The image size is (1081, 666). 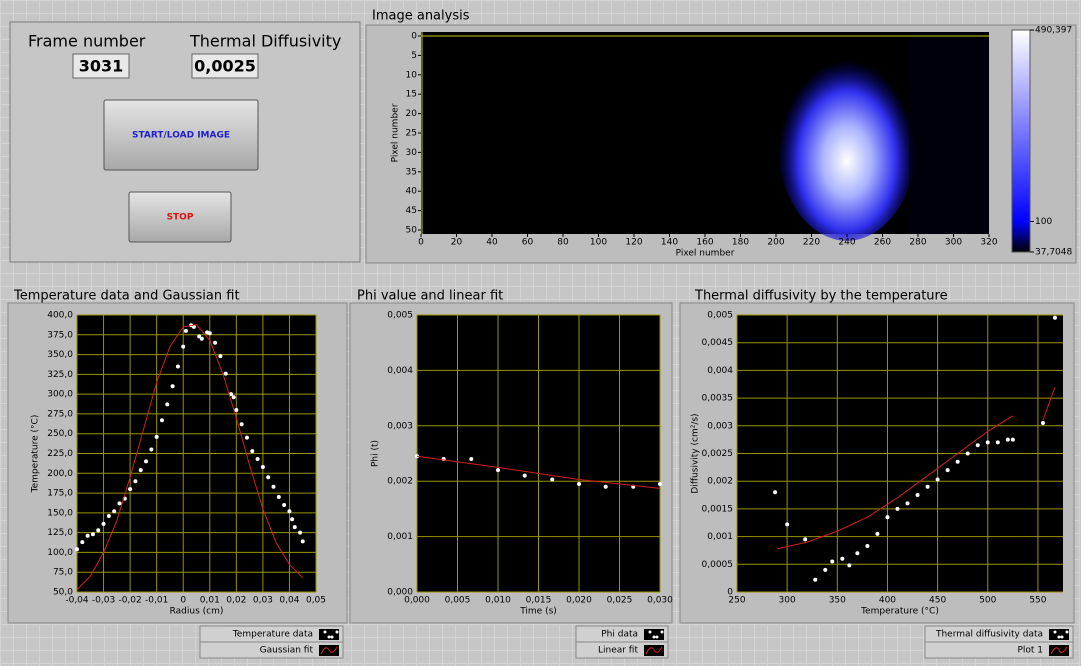 I want to click on x-tick-label: 80, so click(x=563, y=243).